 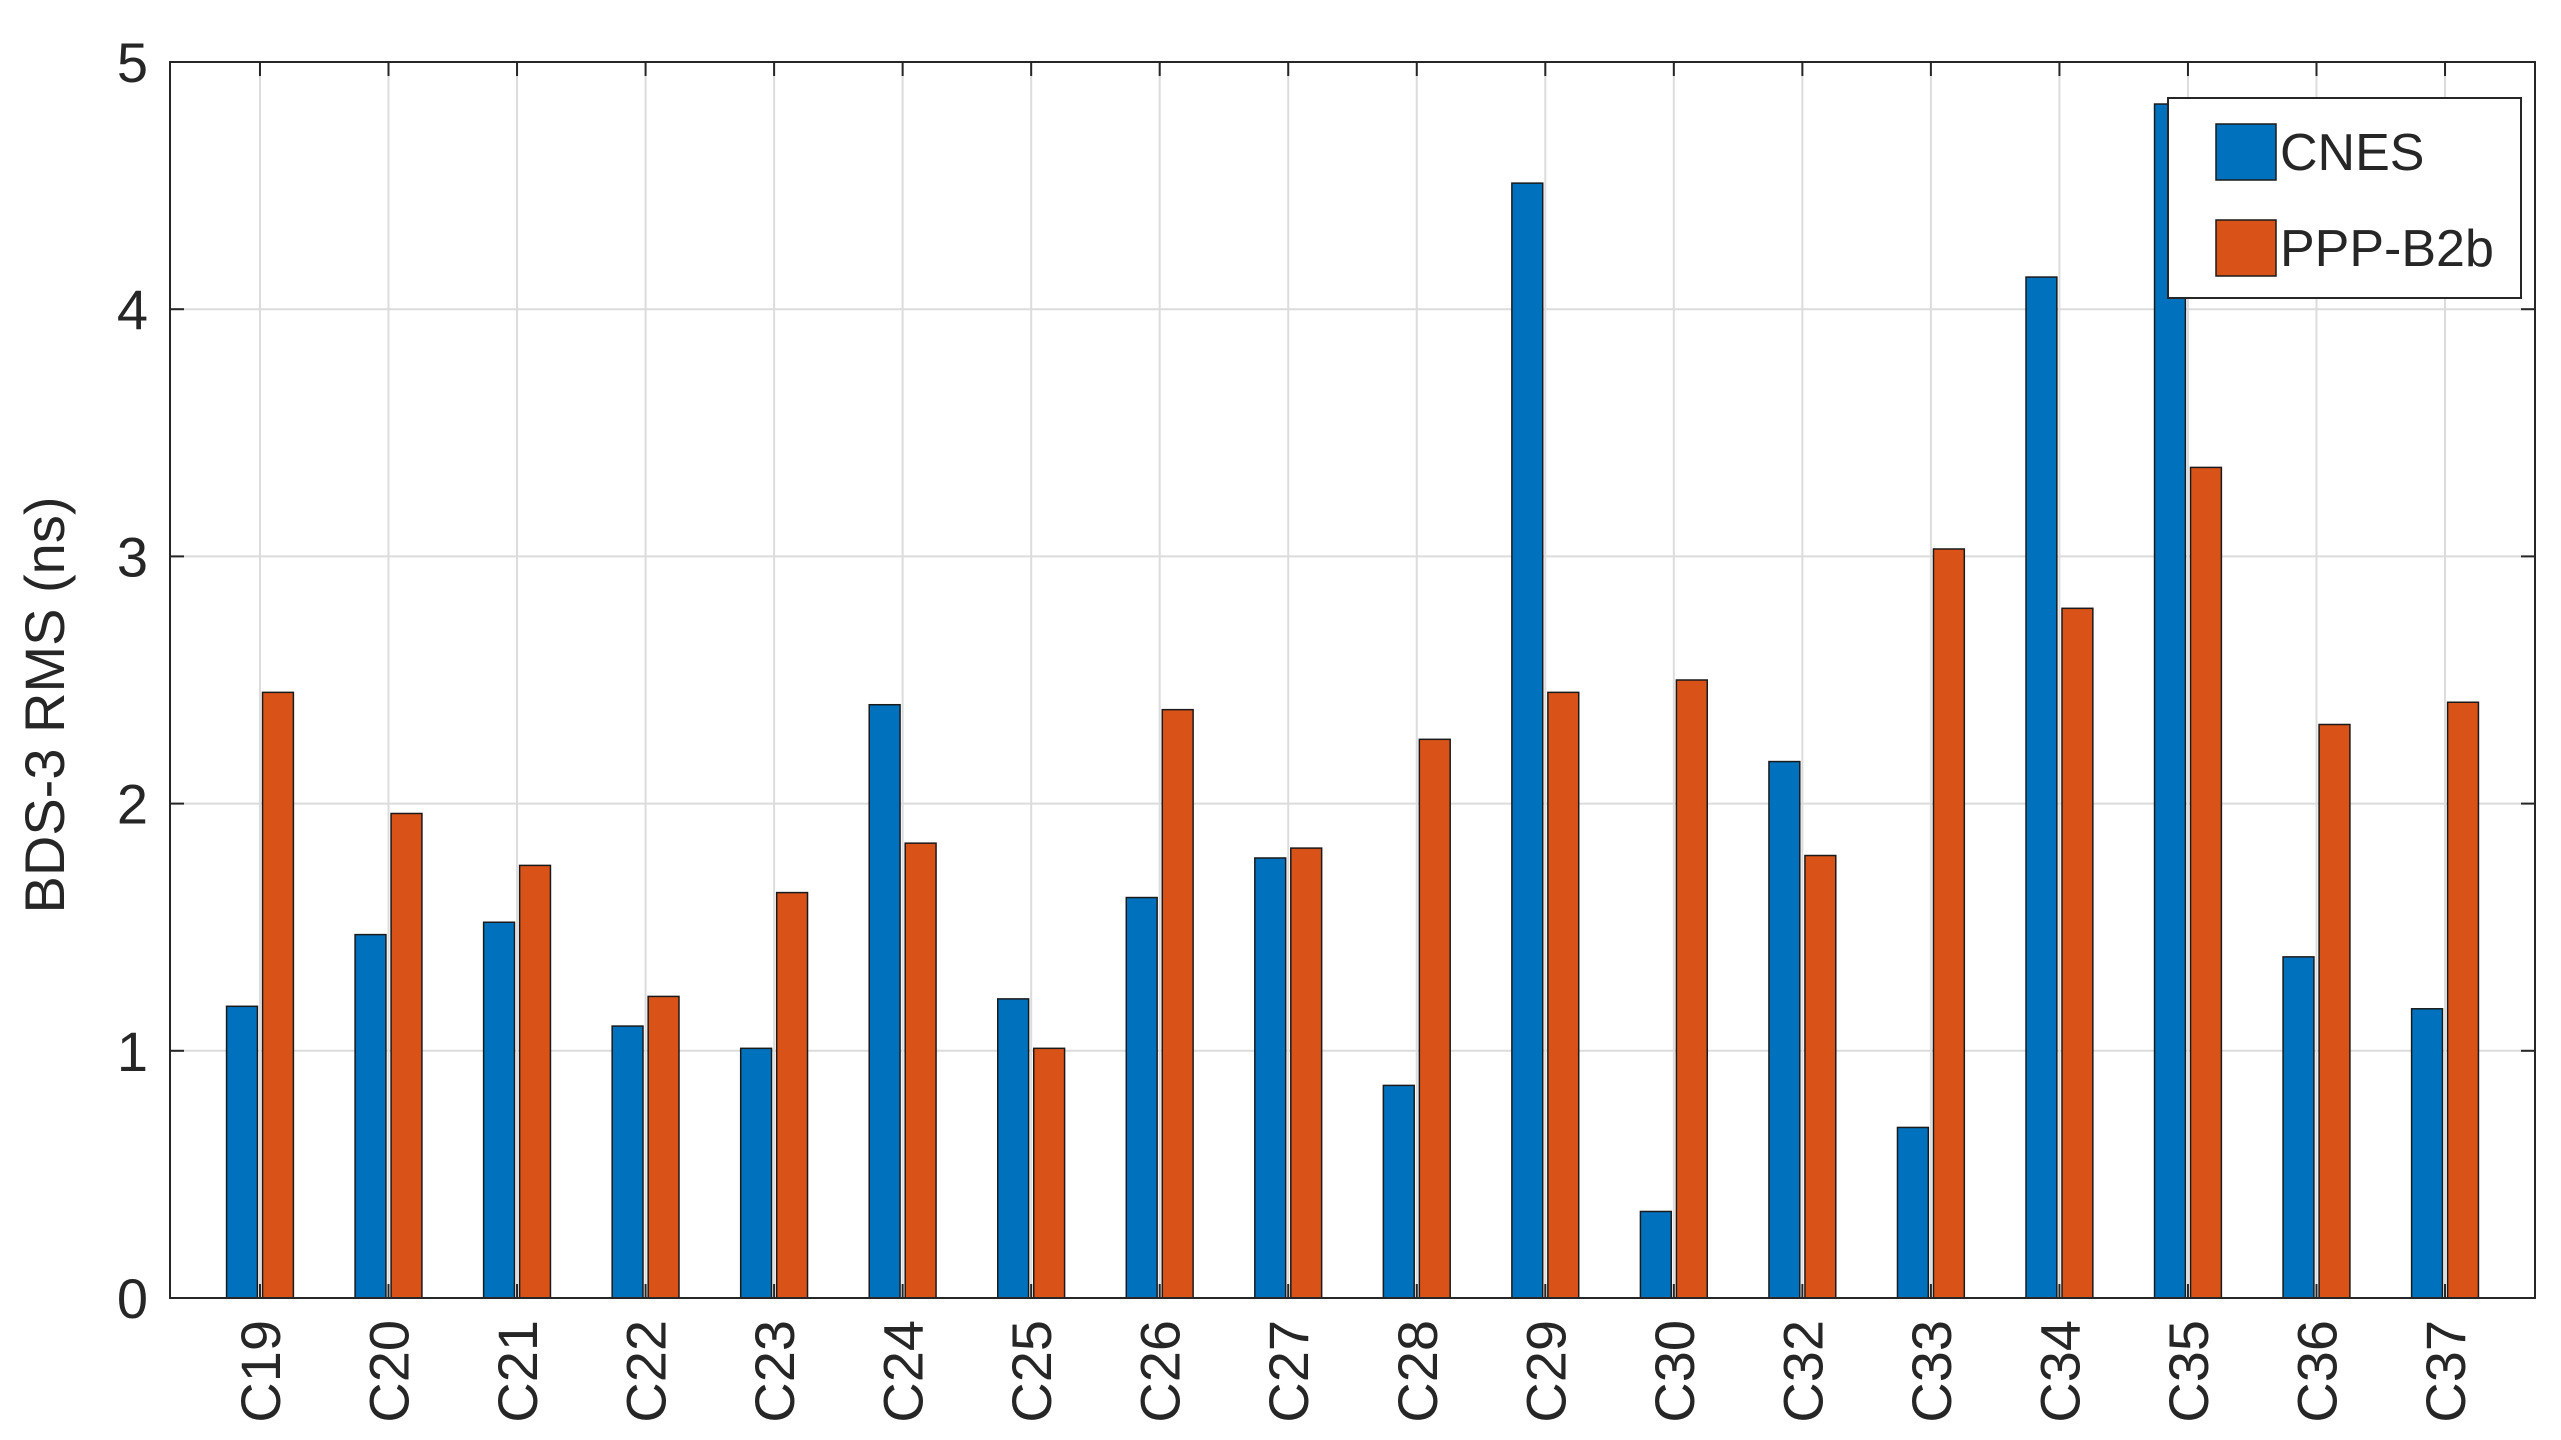 What do you see at coordinates (132, 1298) in the screenshot?
I see `y-tick-label: 0` at bounding box center [132, 1298].